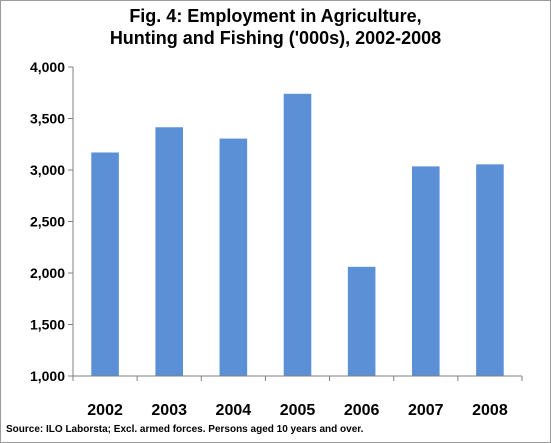 The height and width of the screenshot is (443, 551). Describe the element at coordinates (169, 251) in the screenshot. I see `bar-2003` at that location.